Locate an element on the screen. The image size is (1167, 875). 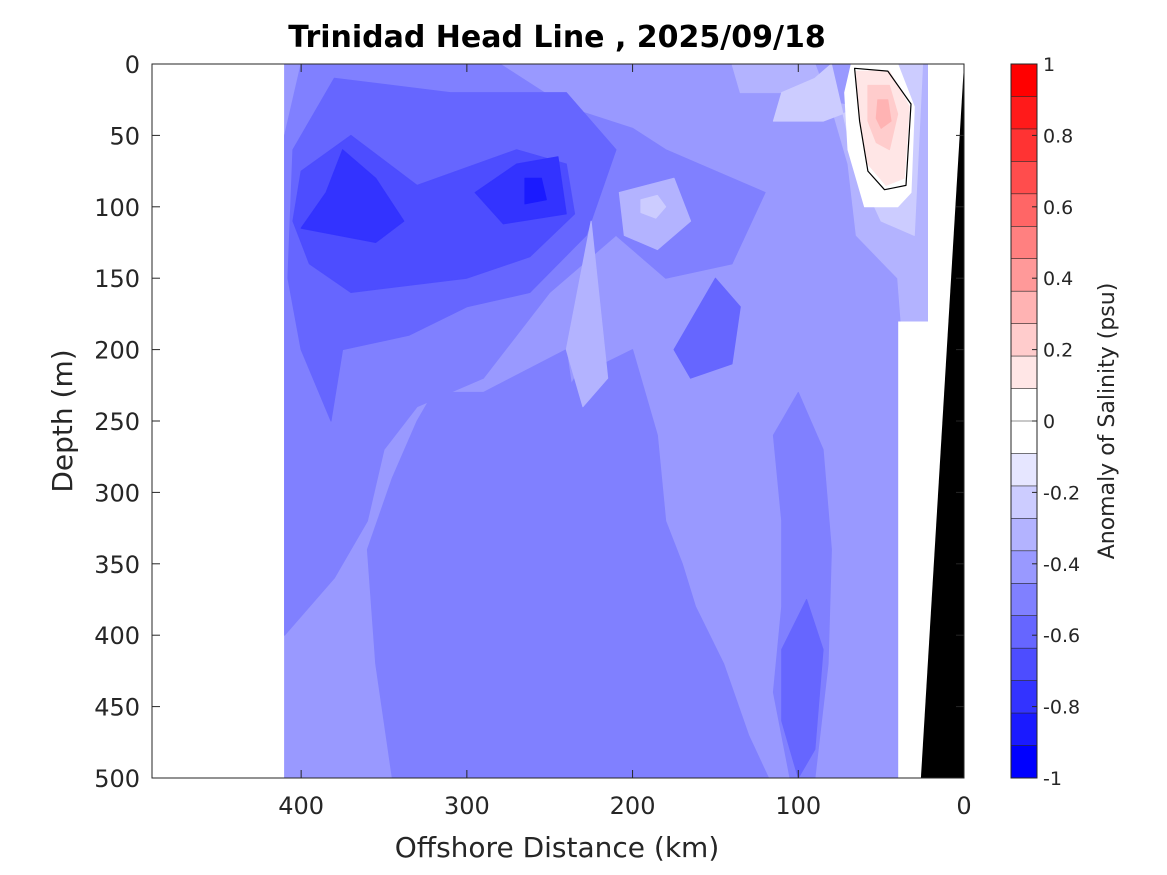
colorbar-tick-label: 1 is located at coordinates (1049, 65).